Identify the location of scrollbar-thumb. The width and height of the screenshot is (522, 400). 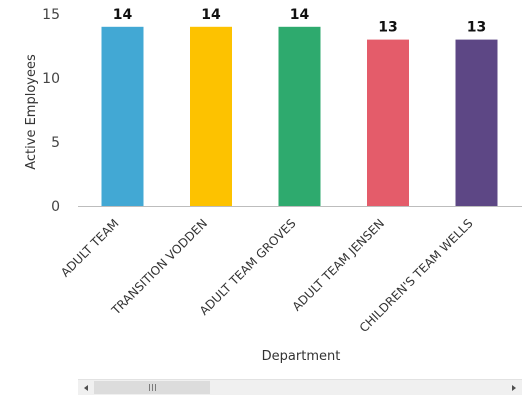
(152, 387).